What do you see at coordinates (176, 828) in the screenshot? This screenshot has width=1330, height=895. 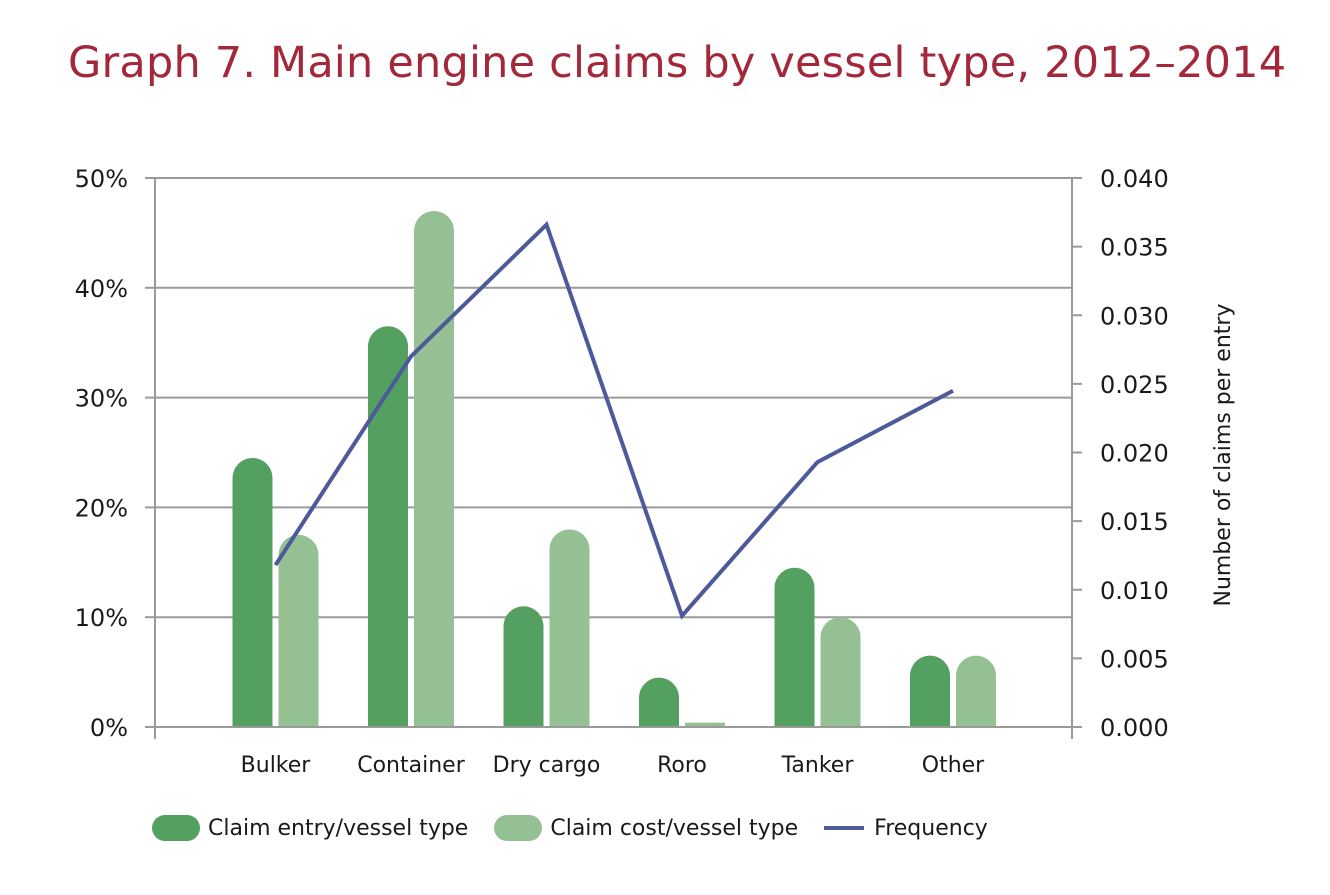 I see `legend-swatch-claim-entry` at bounding box center [176, 828].